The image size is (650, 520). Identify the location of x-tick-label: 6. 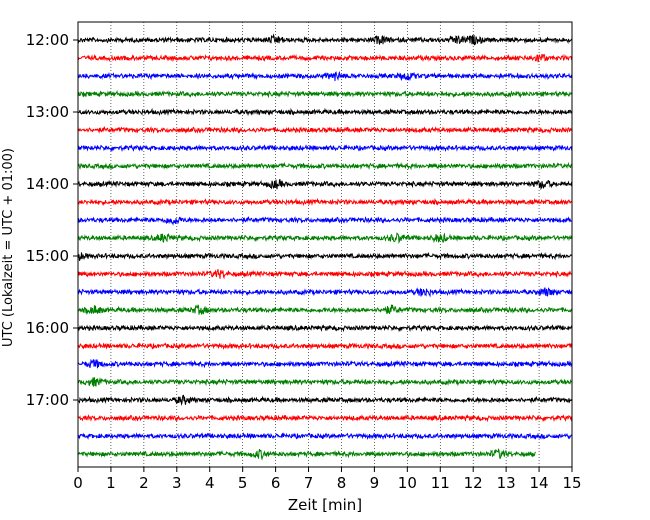
(276, 483).